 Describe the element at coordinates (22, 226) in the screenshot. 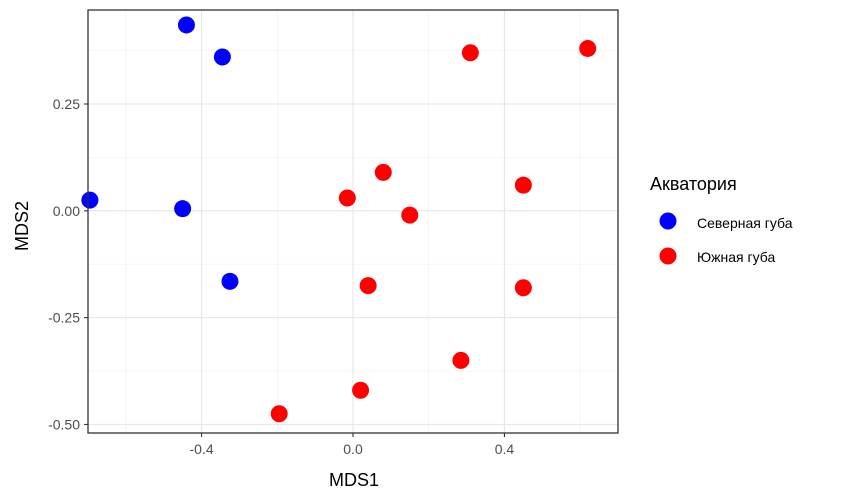

I see `y-axis-title: MDS2` at that location.